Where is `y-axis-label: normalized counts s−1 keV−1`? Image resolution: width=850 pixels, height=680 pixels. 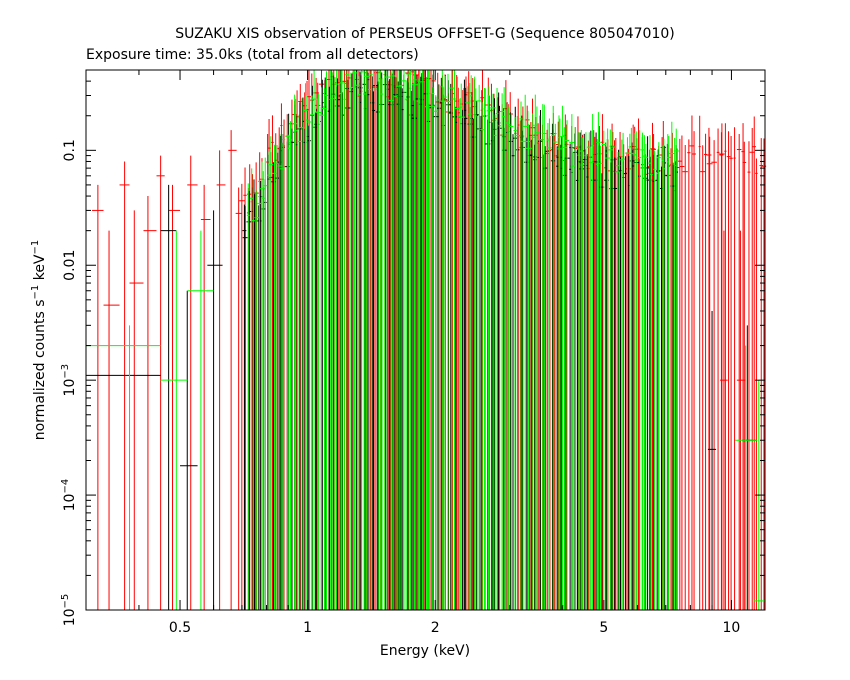 y-axis-label: normalized counts s−1 keV−1 is located at coordinates (39, 340).